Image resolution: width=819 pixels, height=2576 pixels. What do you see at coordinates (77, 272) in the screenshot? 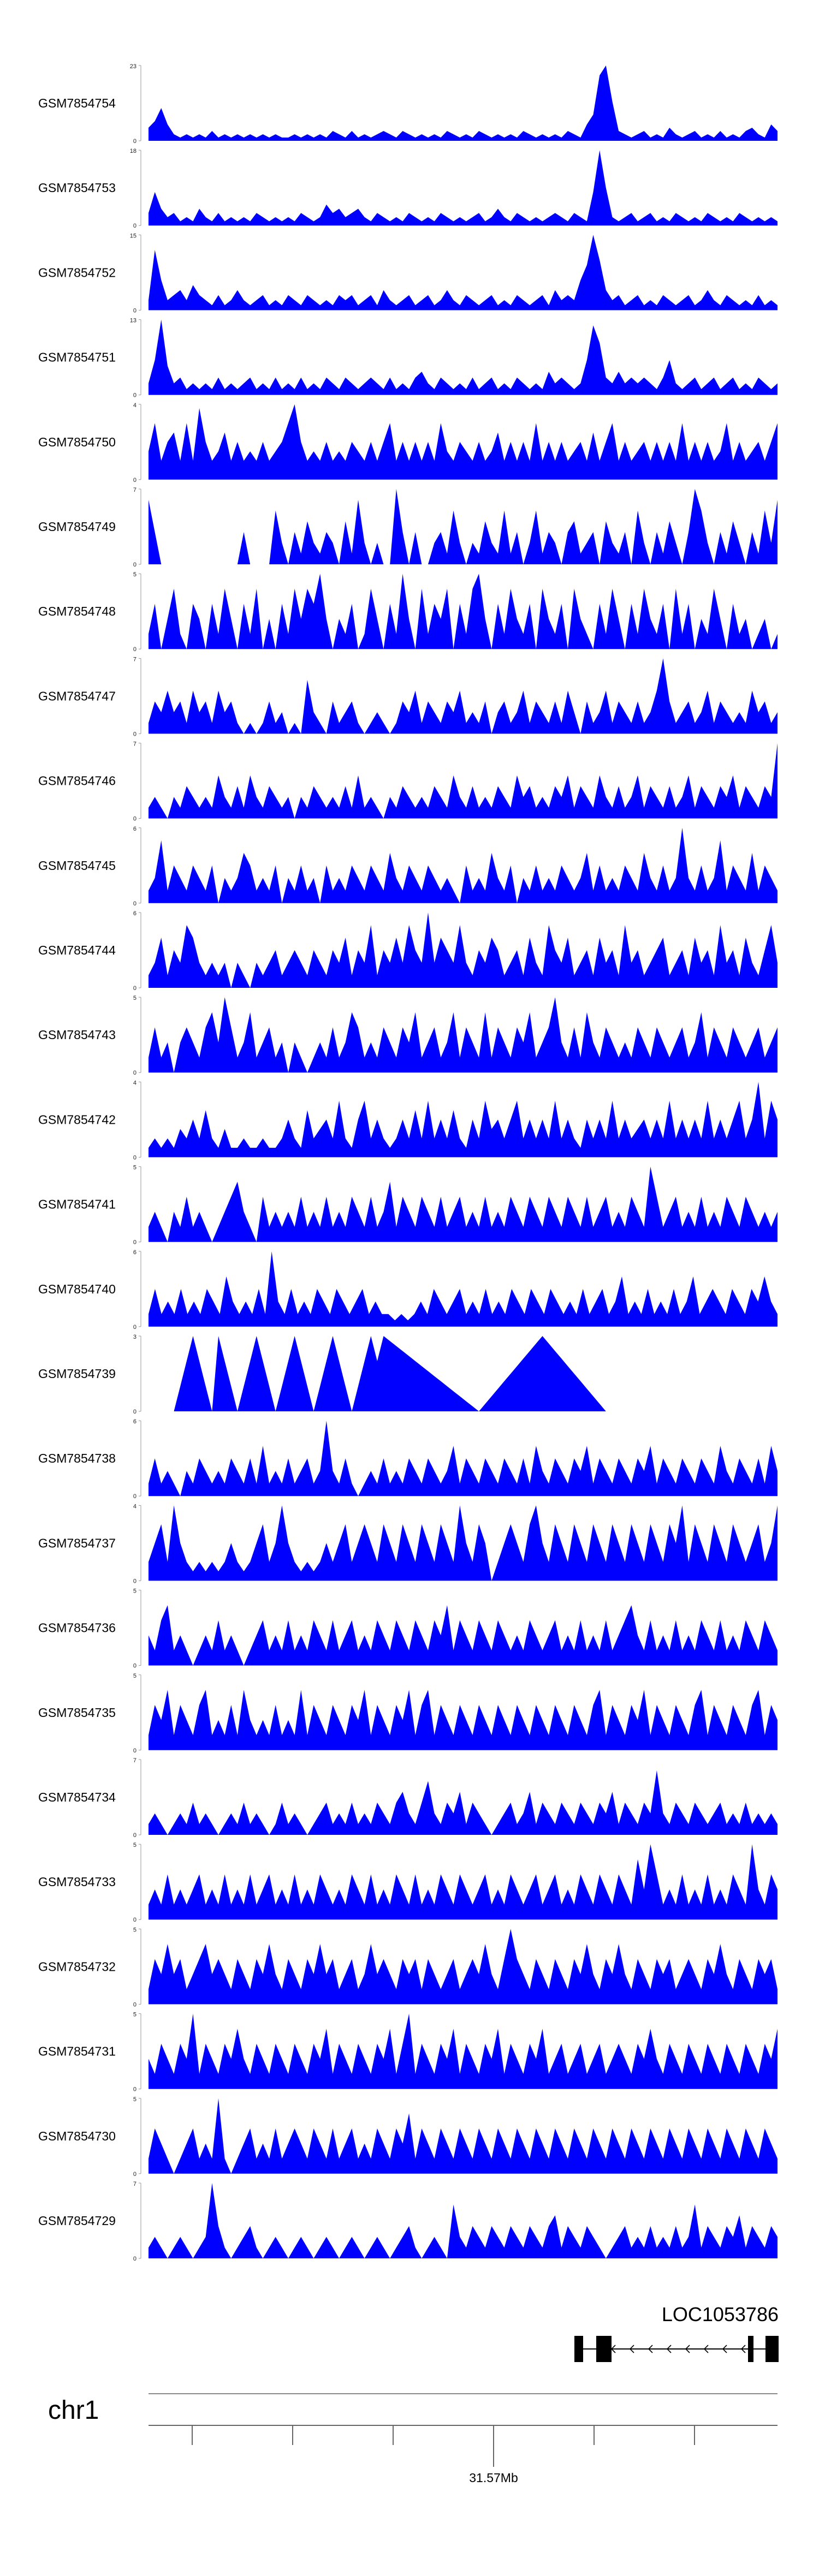
I see `track-label: GSM7854752` at bounding box center [77, 272].